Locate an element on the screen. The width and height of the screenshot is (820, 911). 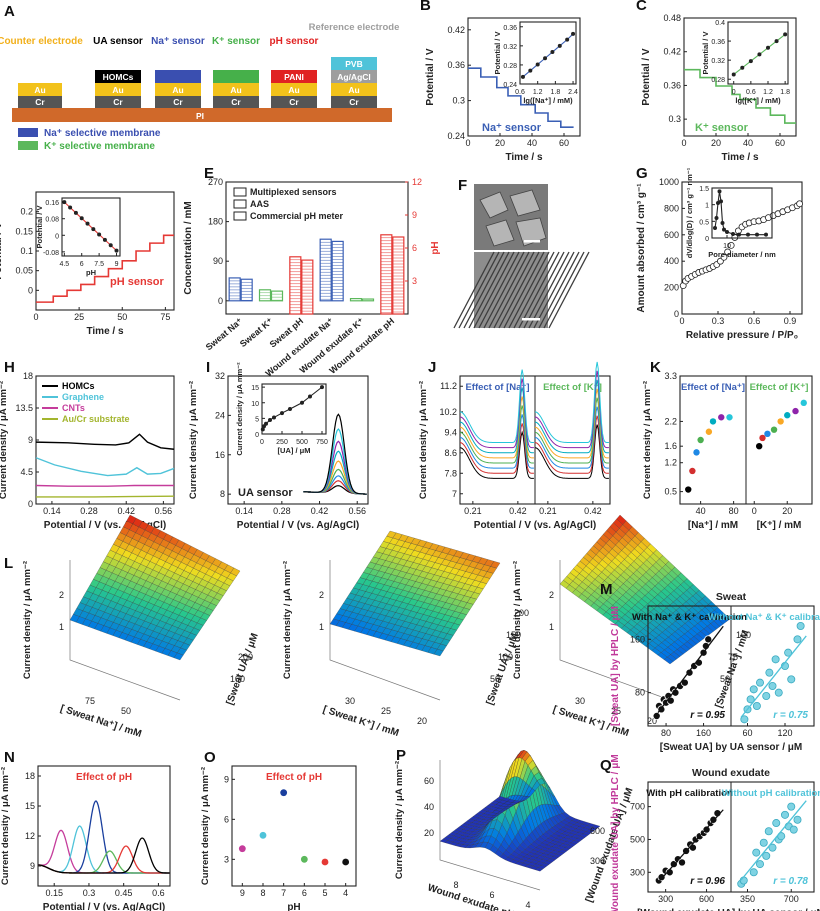
k-membrane-legend: K⁺ selective membrane is located at coordinates (99, 146).